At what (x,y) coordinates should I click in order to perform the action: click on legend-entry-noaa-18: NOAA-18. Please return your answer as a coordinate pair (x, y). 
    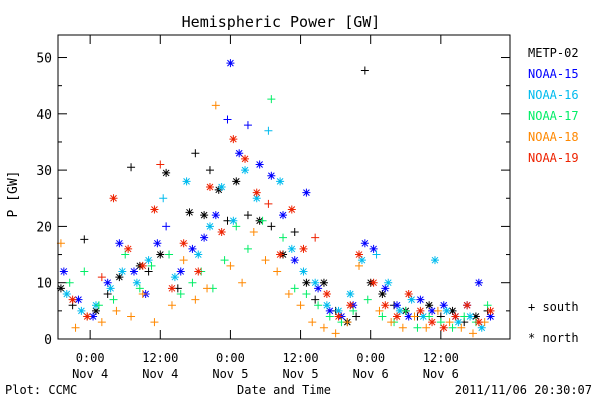
    Looking at the image, I should click on (553, 137).